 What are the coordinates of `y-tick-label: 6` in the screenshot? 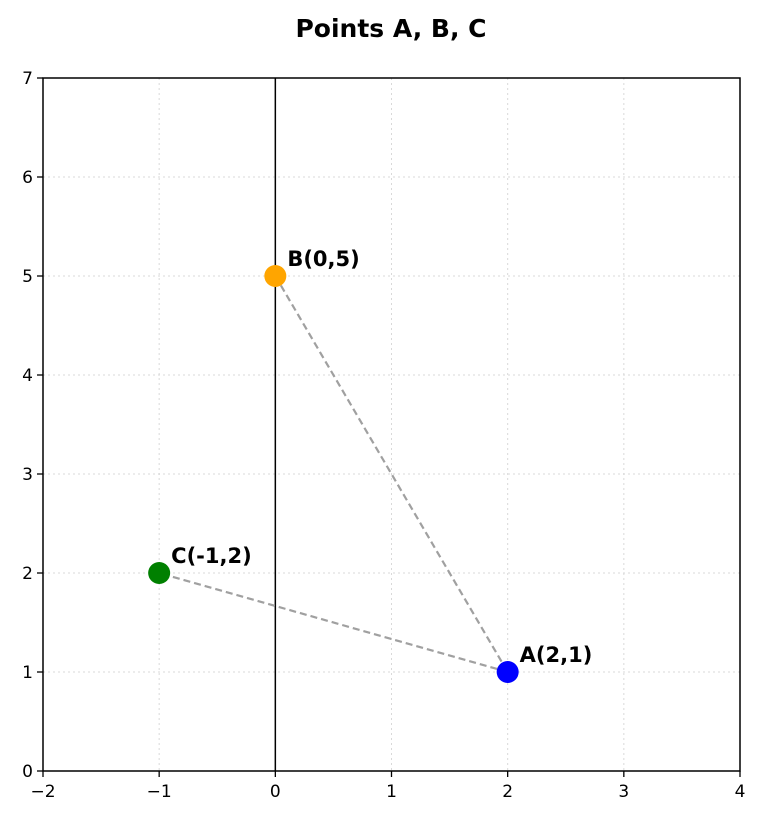 It's located at (27, 178).